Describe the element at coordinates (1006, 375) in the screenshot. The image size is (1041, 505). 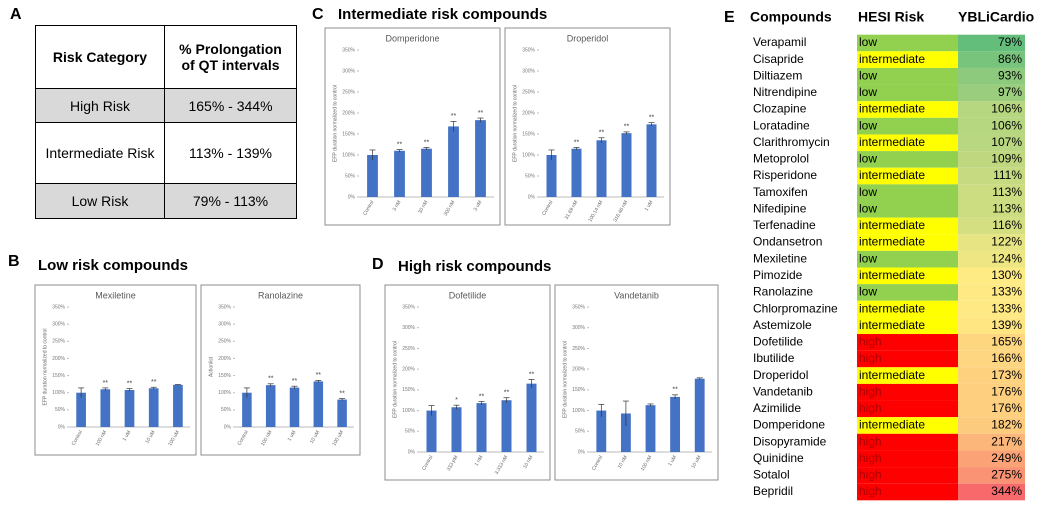
I see `score: 173%` at that location.